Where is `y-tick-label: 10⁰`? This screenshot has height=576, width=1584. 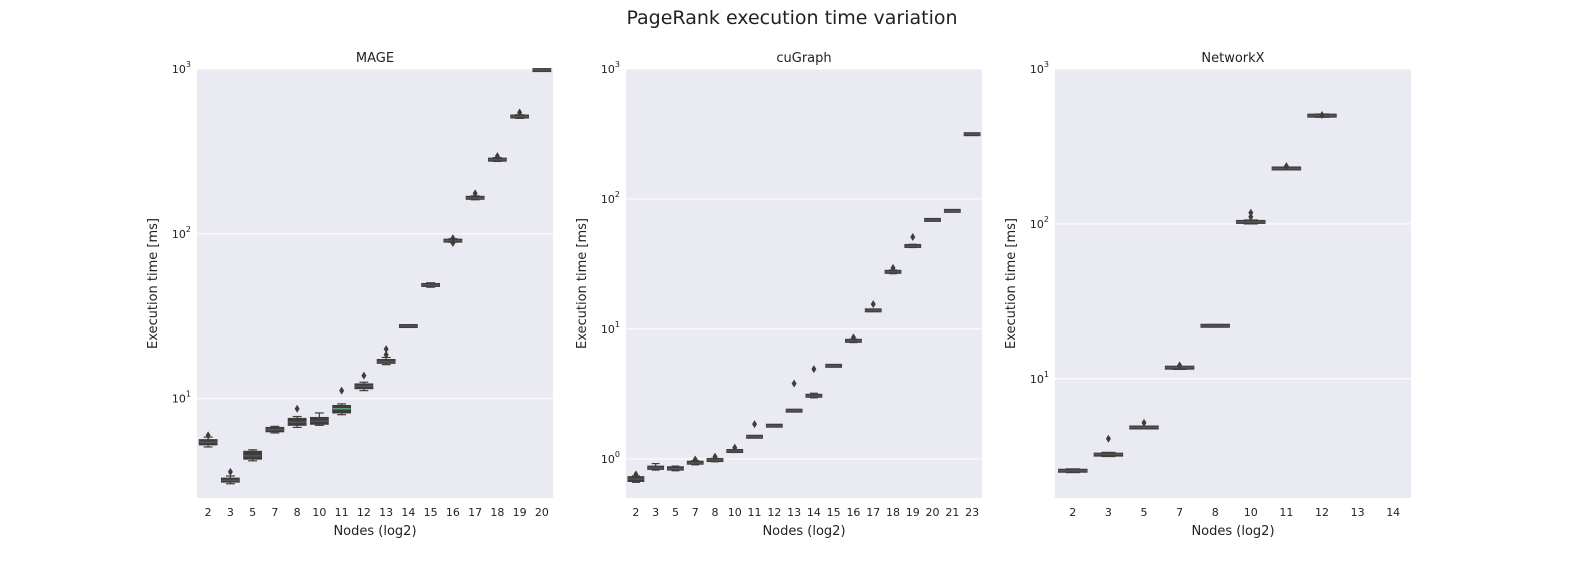 y-tick-label: 10⁰ is located at coordinates (610, 458).